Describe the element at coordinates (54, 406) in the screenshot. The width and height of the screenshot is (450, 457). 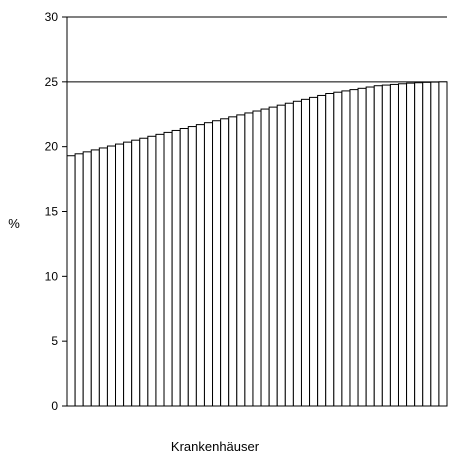
I see `y-tick-label-0: 0` at that location.